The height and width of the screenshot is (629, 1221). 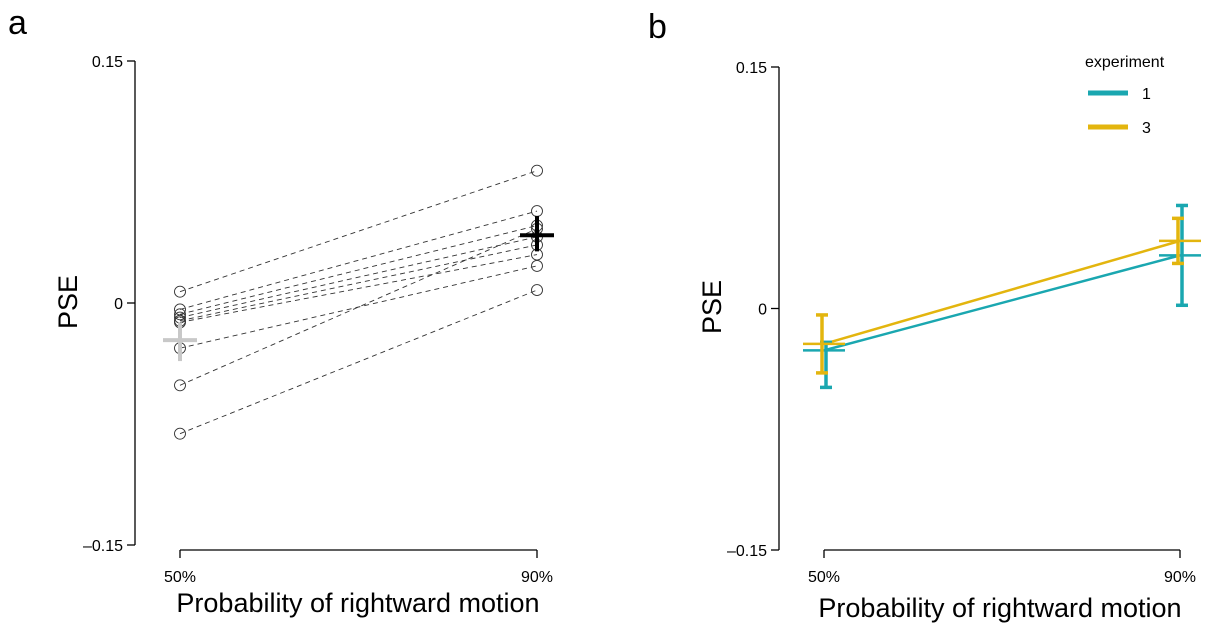 I want to click on panel-a-x-tick-label: 50%, so click(x=180, y=577).